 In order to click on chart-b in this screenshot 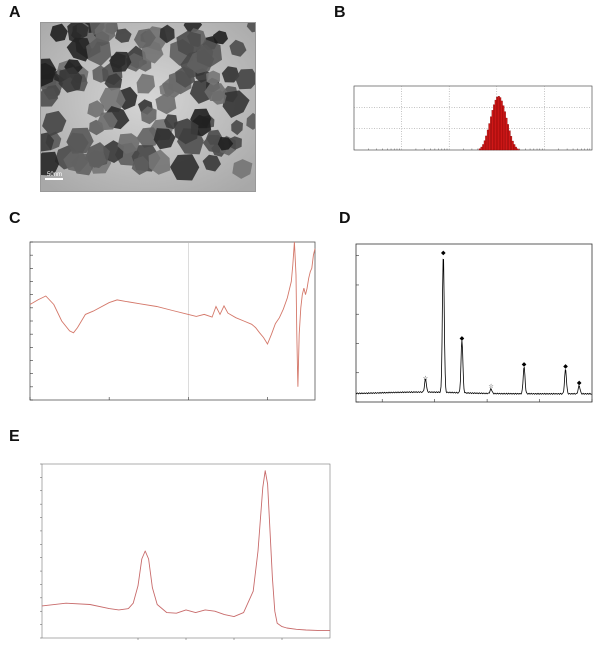, I will do `click(473, 118)`.